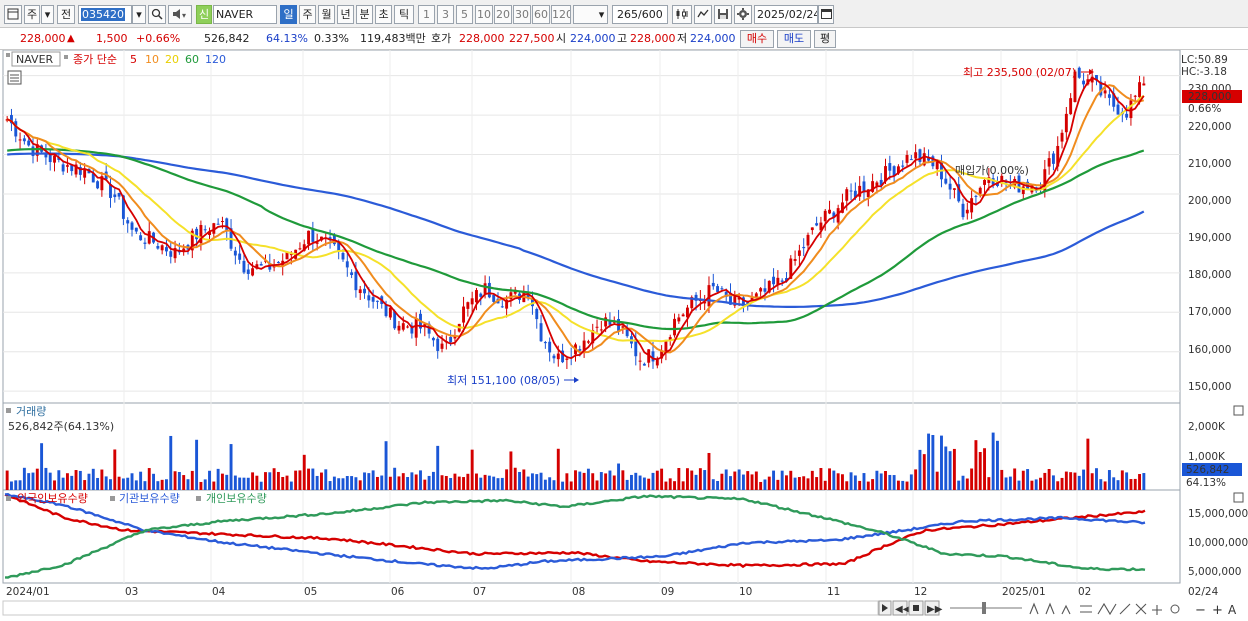 The height and width of the screenshot is (621, 1248). Describe the element at coordinates (1200, 610) in the screenshot. I see `zoom-out-icon: −` at that location.